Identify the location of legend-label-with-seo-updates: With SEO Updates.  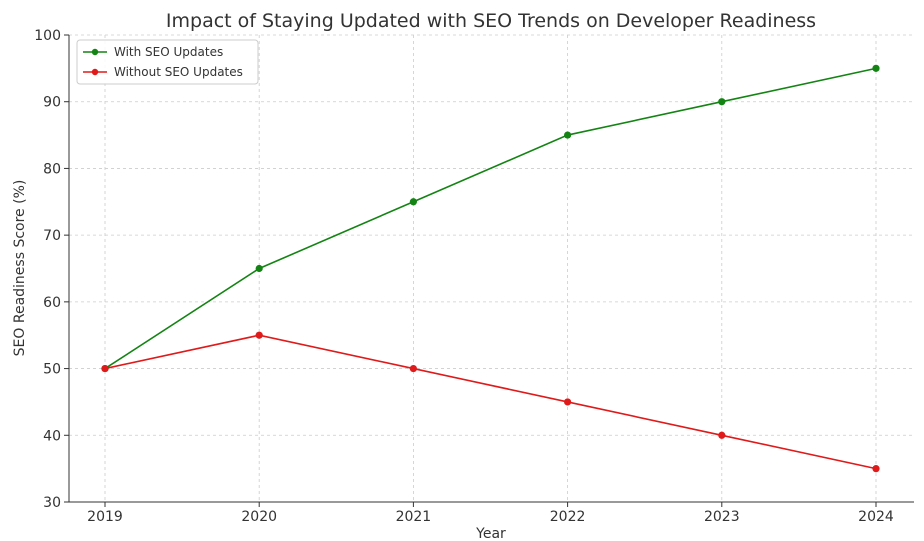
(168, 52).